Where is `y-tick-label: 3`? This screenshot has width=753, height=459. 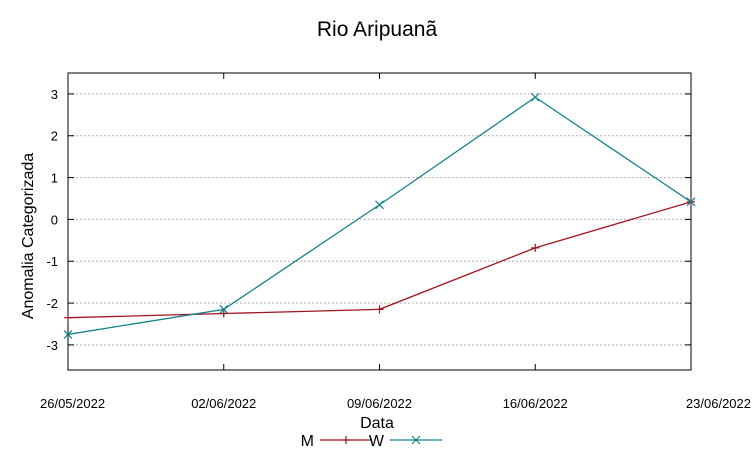 y-tick-label: 3 is located at coordinates (54, 94).